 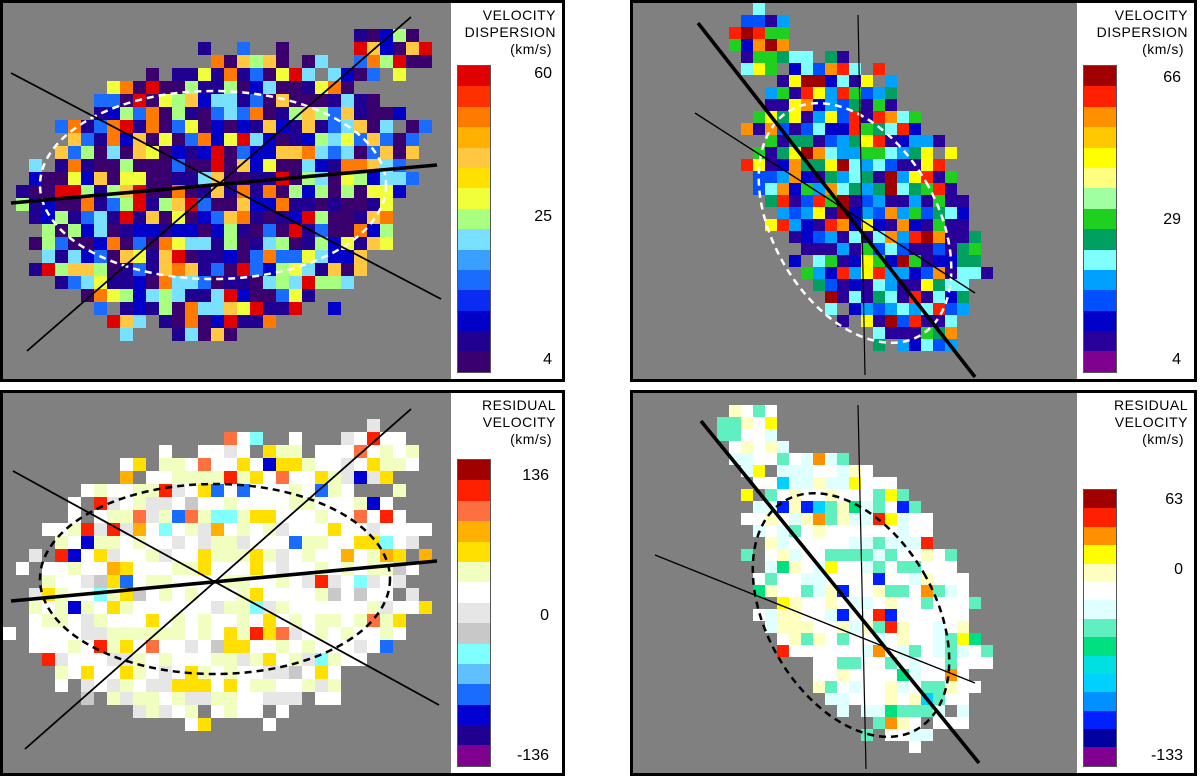 What do you see at coordinates (543, 73) in the screenshot?
I see `colorbar-tick-max: 60` at bounding box center [543, 73].